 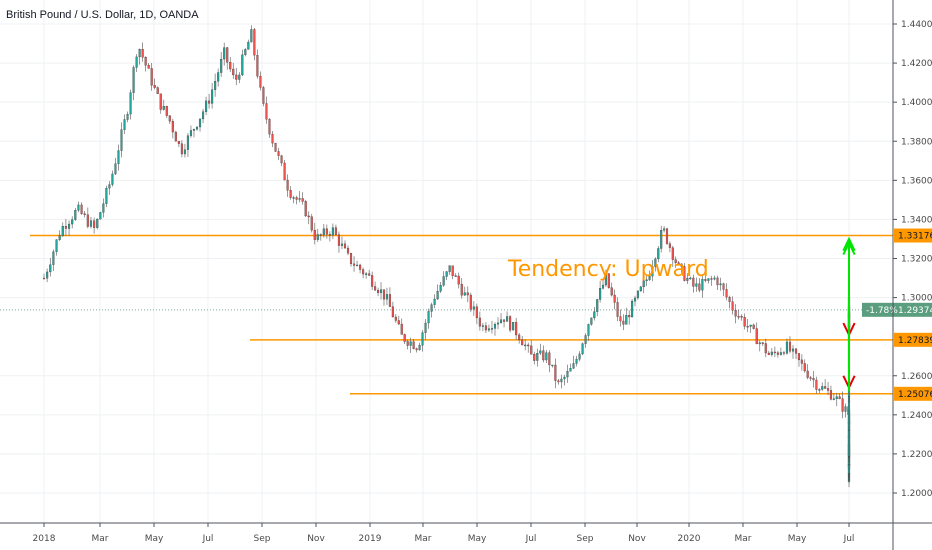 What do you see at coordinates (916, 494) in the screenshot?
I see `y-tick-label: 1.20000` at bounding box center [916, 494].